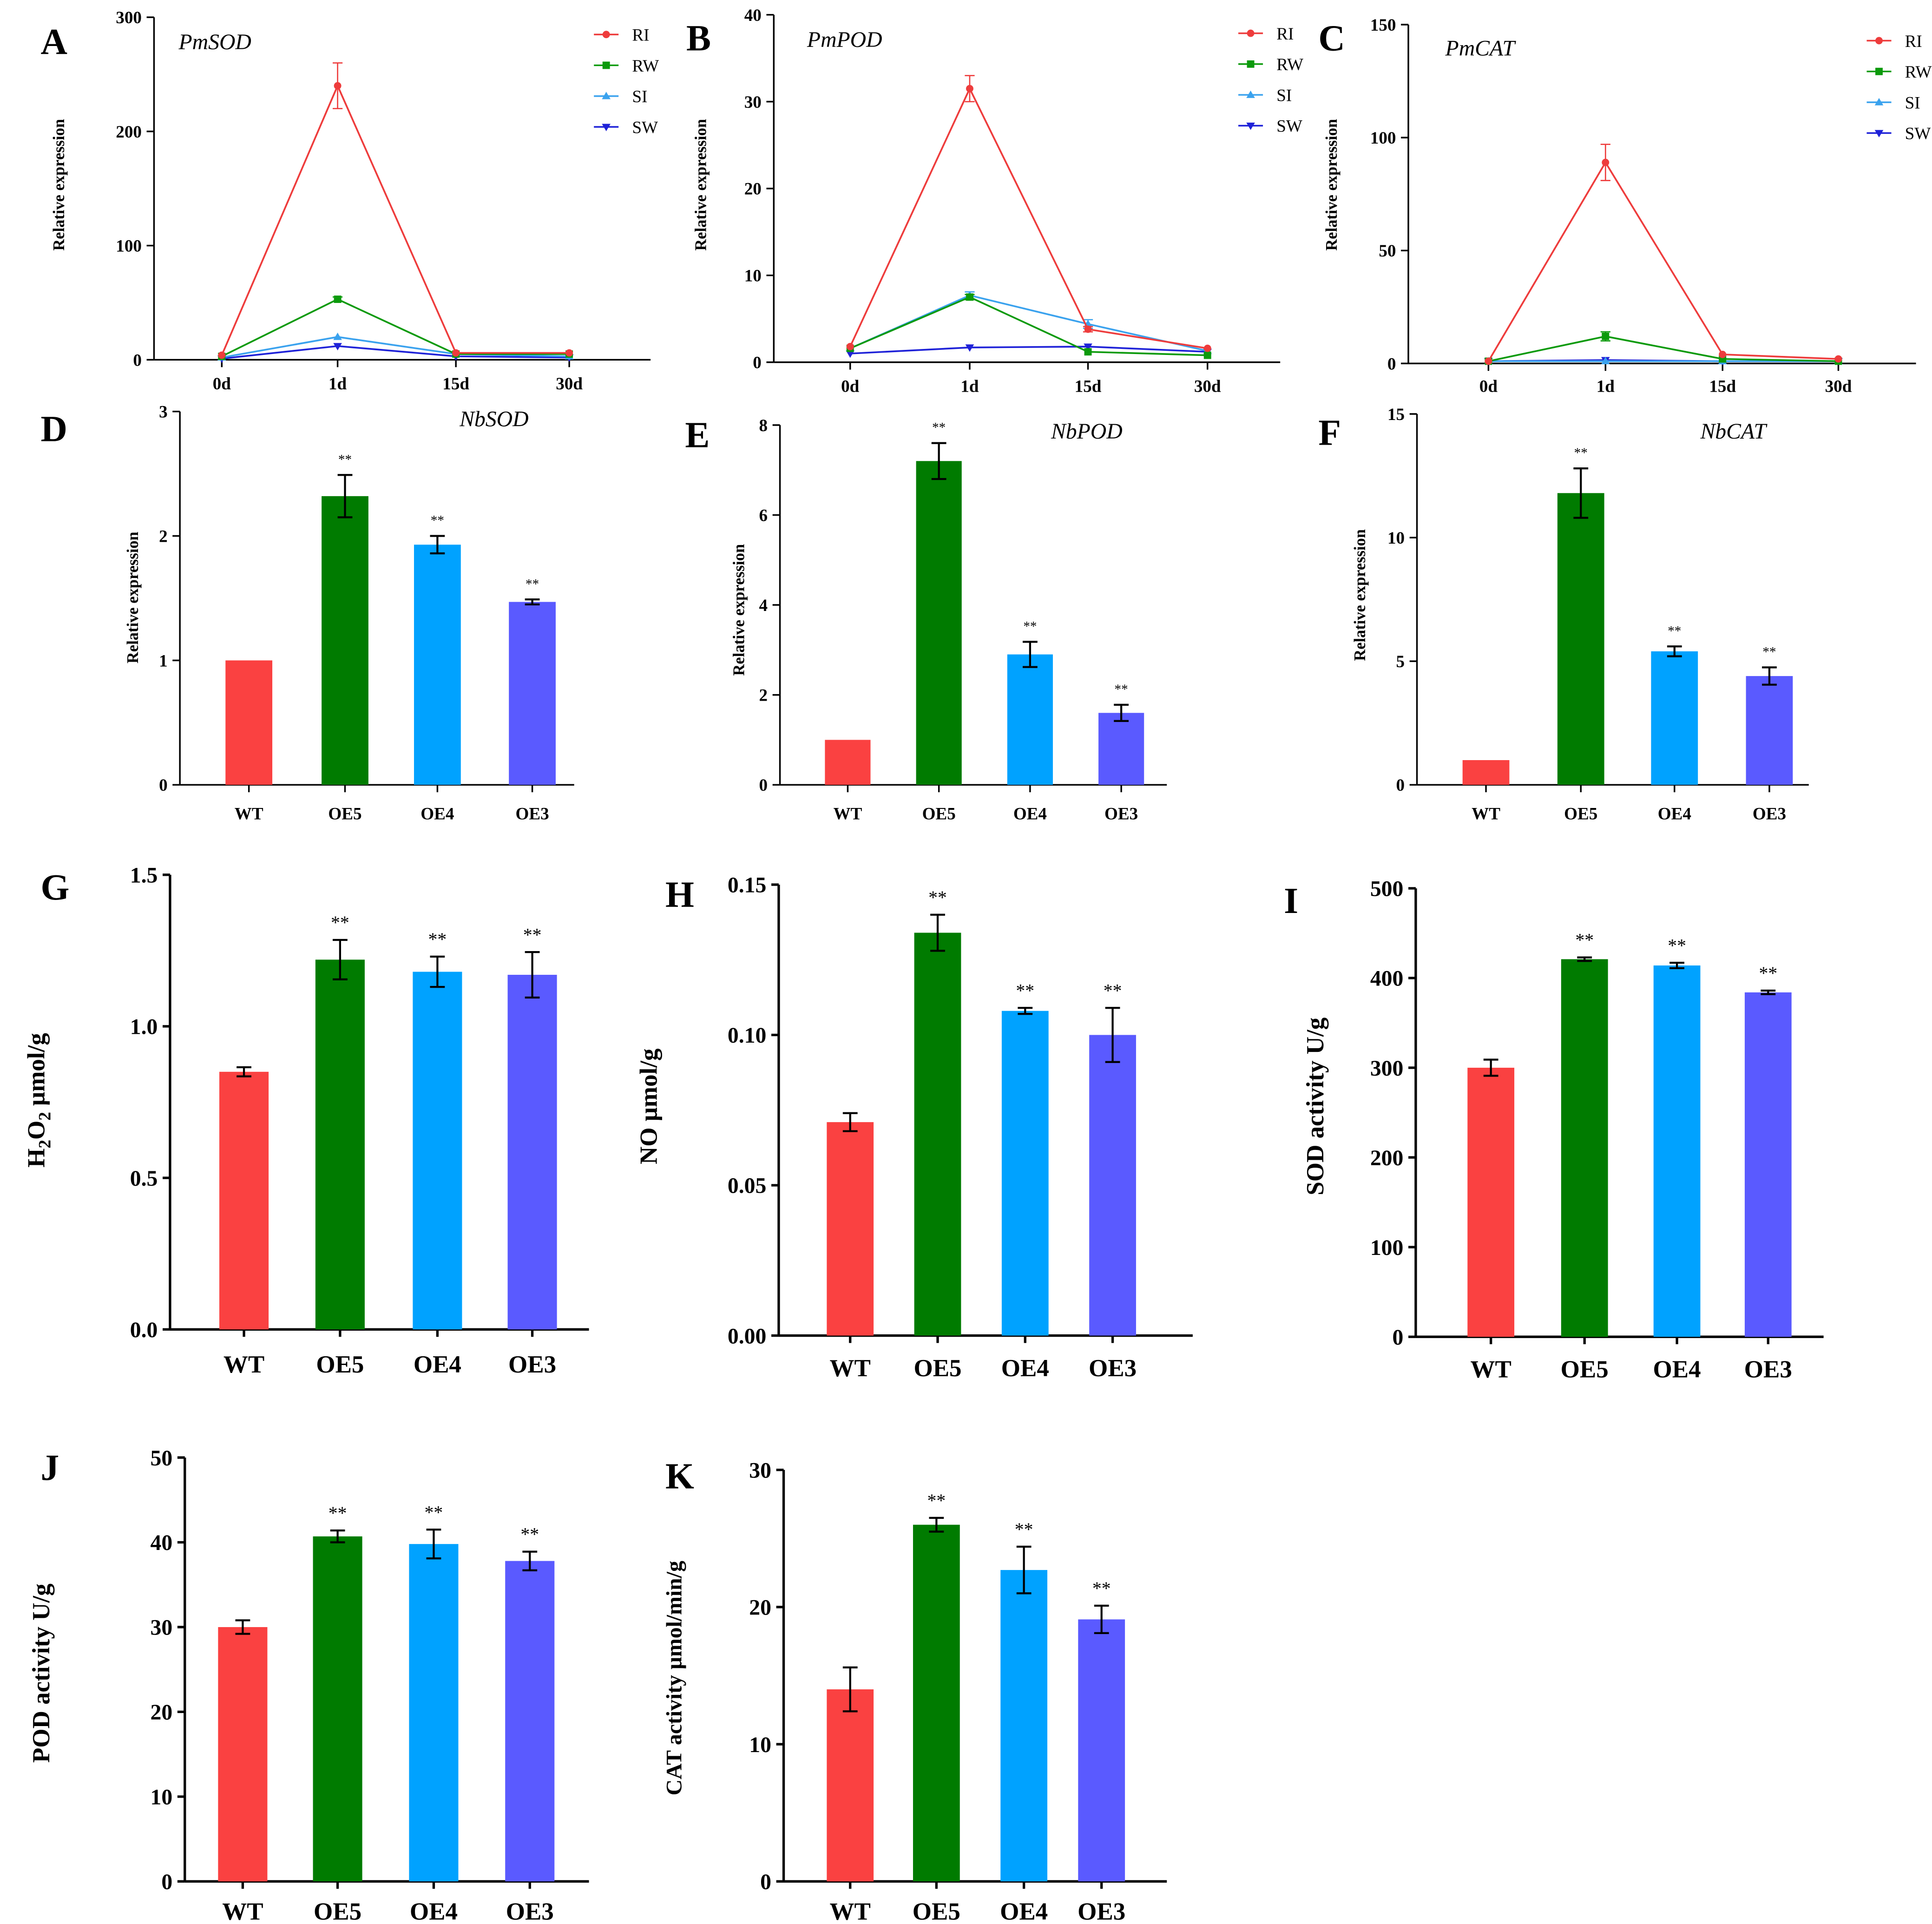 The image size is (1932, 1924). I want to click on legend-label: RI, so click(1285, 34).